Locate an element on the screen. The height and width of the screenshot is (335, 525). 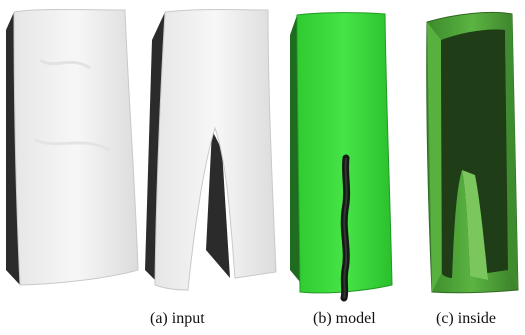
inside-block is located at coordinates (472, 152).